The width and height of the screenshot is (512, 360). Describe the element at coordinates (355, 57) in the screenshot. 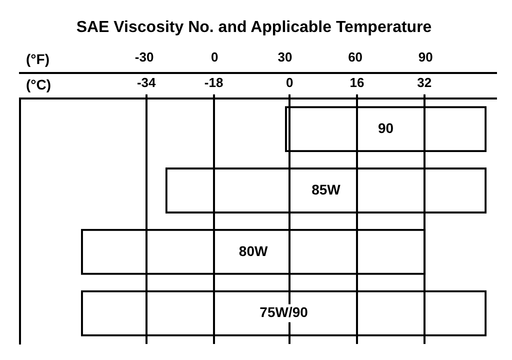

I see `x-tick-label: 60` at that location.